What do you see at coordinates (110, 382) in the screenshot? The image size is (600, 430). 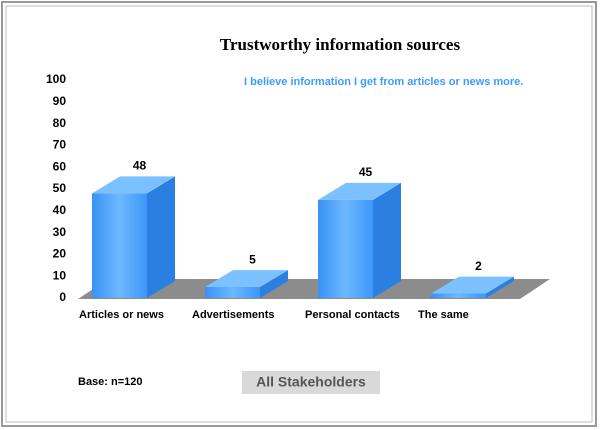 I see `footnote: Base: n=120` at bounding box center [110, 382].